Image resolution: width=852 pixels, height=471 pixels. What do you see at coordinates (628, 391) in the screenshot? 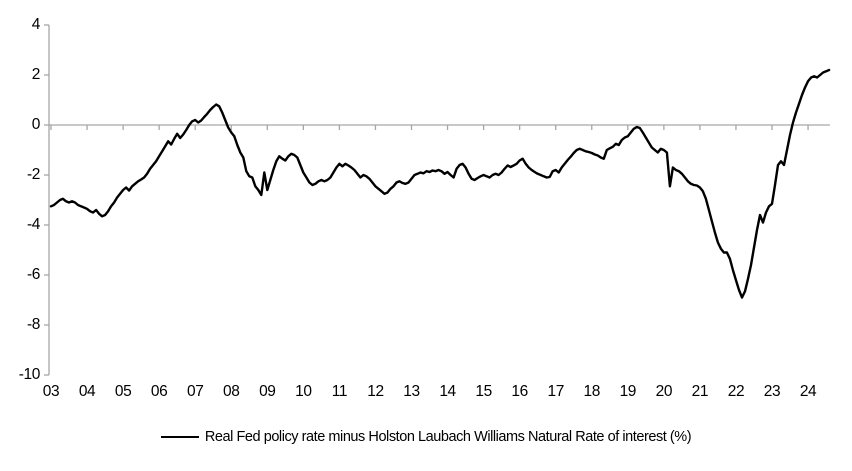
I see `x-tick-label: 19` at bounding box center [628, 391].